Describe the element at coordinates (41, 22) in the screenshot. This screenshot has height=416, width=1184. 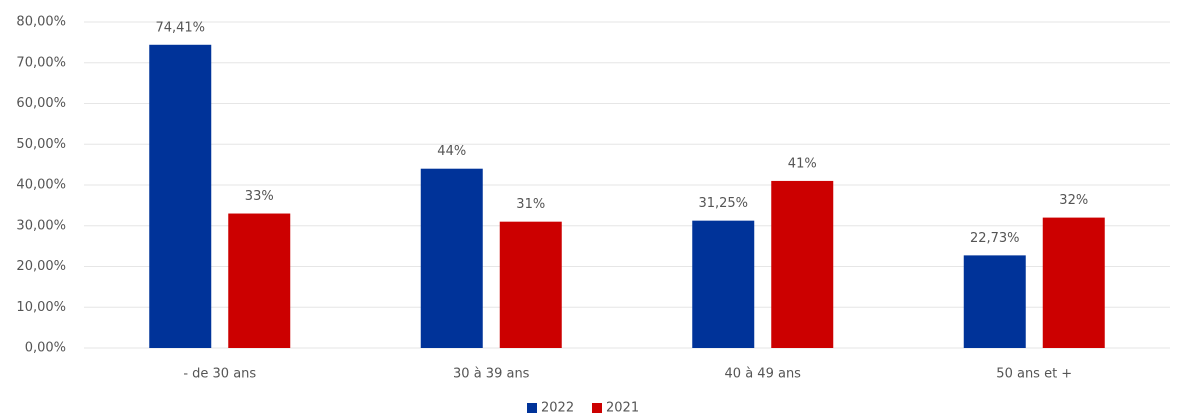
I see `y-tick-label: 80,00%` at that location.